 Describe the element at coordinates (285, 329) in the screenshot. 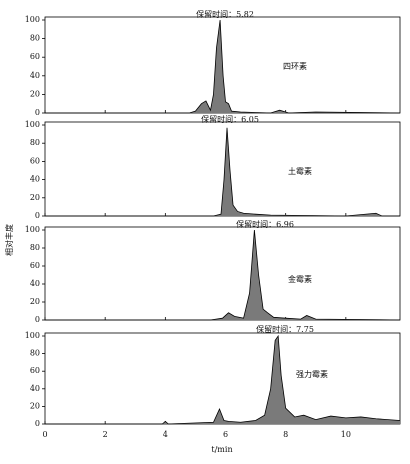

I see `retention-time-label: 保留时间：7.75` at that location.